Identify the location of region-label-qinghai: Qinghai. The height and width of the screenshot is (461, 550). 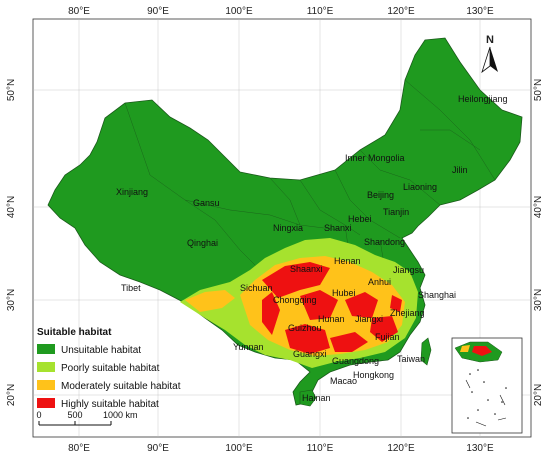
(202, 243).